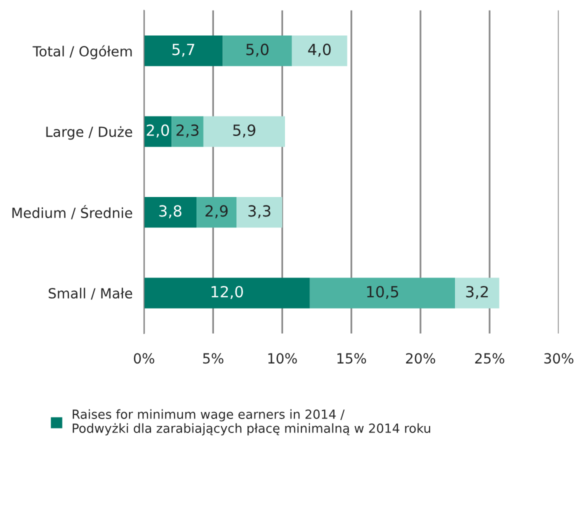 This screenshot has height=521, width=576. Describe the element at coordinates (213, 358) in the screenshot. I see `x-tick-label: 5%` at that location.